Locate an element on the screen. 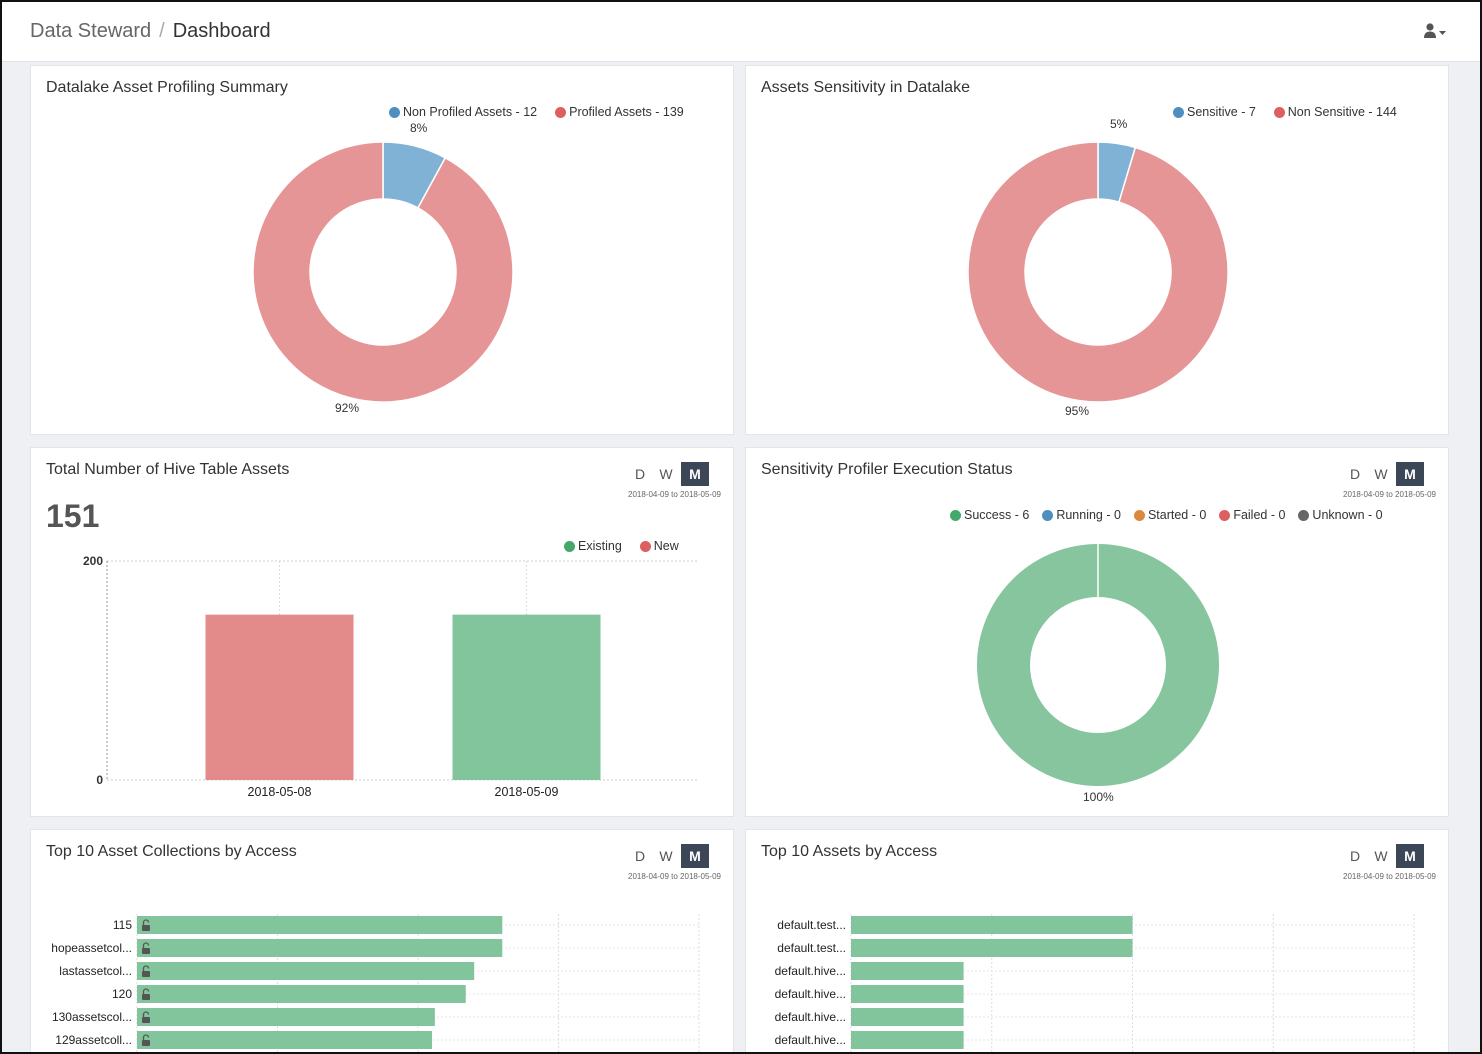 The width and height of the screenshot is (1482, 1054). chevron-down-icon is located at coordinates (1442, 33).